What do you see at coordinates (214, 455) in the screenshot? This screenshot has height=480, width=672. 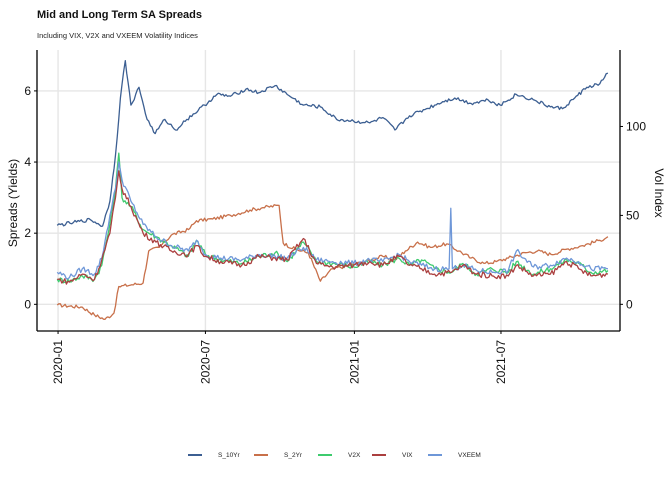 I see `legend-item-s-10yr: S_10Yr` at bounding box center [214, 455].